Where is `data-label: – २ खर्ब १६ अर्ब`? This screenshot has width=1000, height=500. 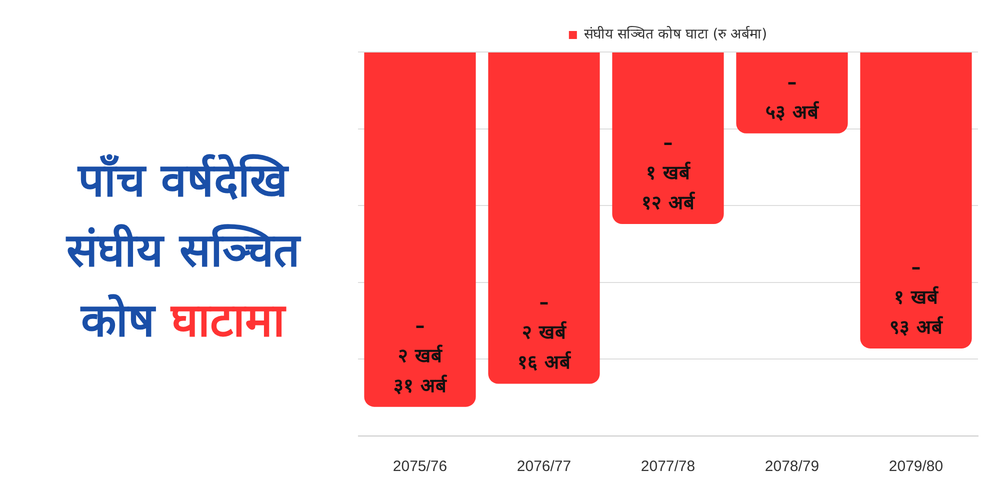
data-label: – २ खर्ब १६ अर्ब is located at coordinates (545, 333).